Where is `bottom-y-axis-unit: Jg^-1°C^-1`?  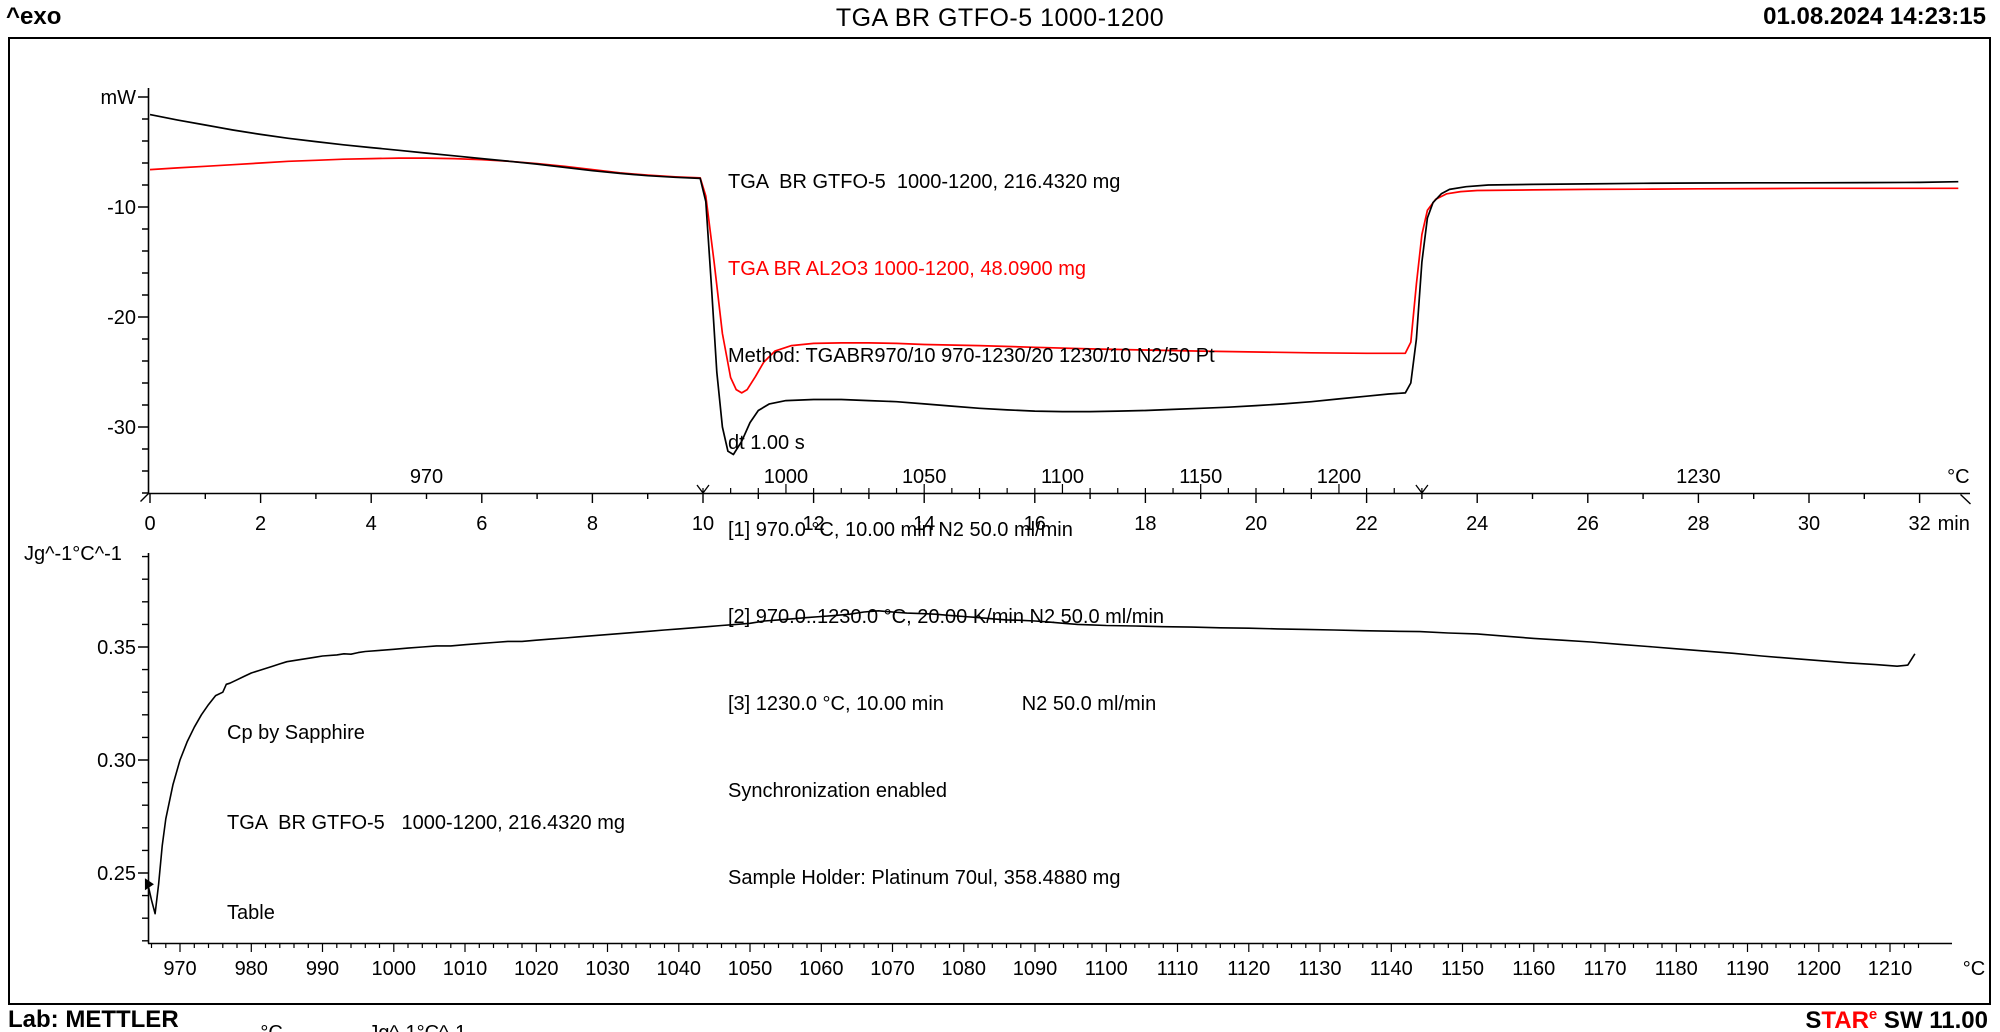 bottom-y-axis-unit: Jg^-1°C^-1 is located at coordinates (73, 554).